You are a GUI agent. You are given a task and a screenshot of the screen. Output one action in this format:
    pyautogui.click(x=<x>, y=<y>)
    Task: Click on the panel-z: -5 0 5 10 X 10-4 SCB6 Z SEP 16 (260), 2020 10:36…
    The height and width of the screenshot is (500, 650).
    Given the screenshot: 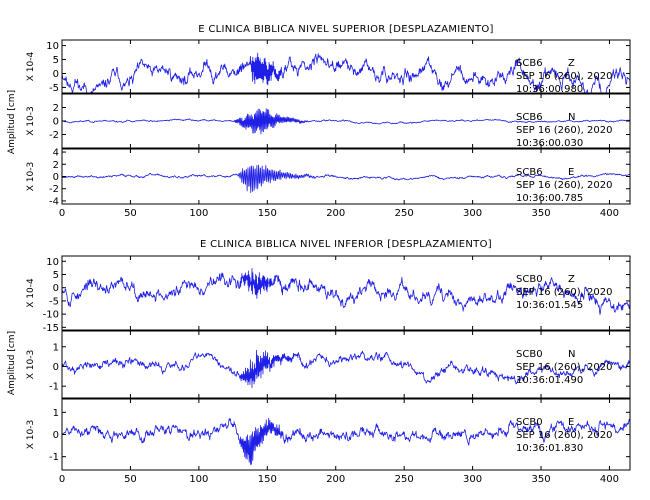 What is the action you would take?
    pyautogui.click(x=328, y=67)
    